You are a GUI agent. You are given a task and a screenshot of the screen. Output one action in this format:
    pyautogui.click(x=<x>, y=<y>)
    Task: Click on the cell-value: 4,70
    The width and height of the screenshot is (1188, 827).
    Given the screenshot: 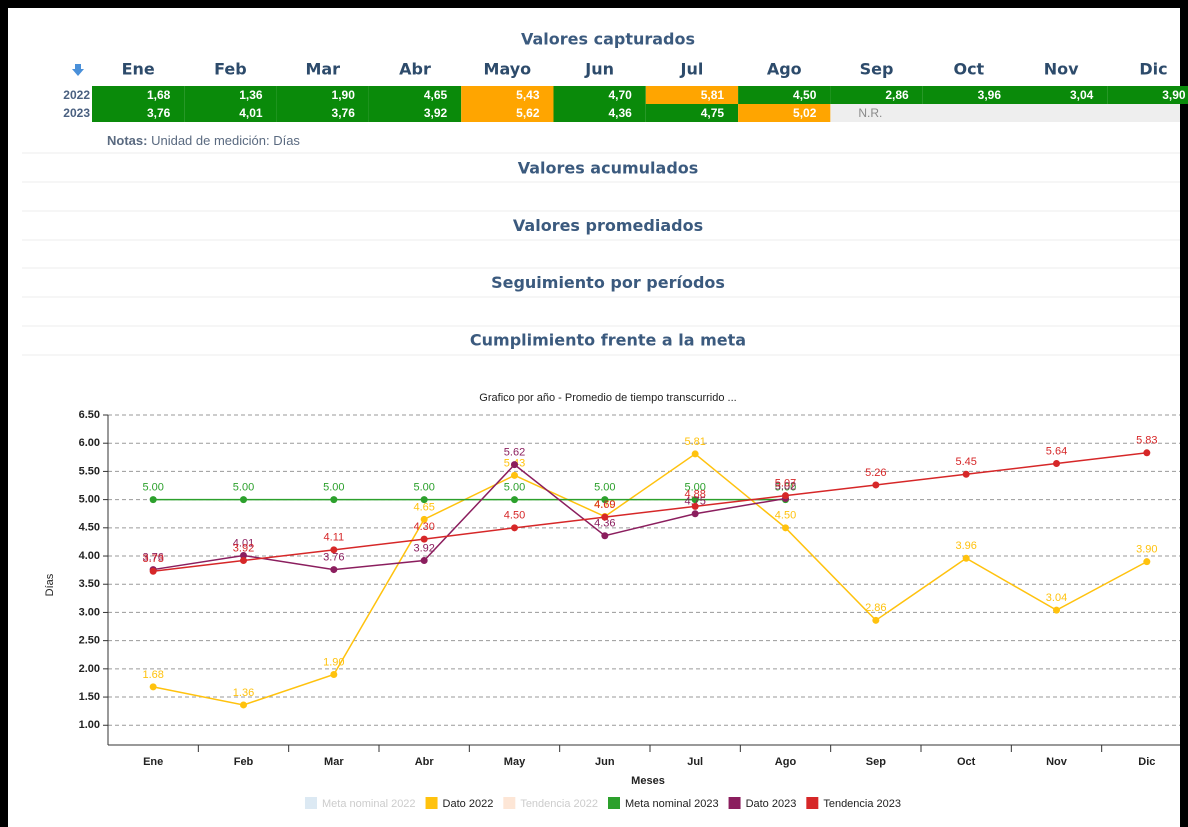 What is the action you would take?
    pyautogui.click(x=620, y=95)
    